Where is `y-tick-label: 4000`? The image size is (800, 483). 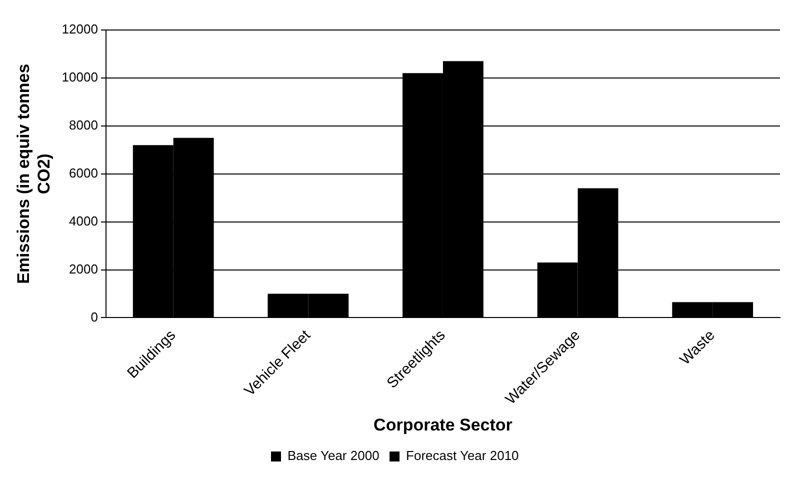
y-tick-label: 4000 is located at coordinates (83, 220).